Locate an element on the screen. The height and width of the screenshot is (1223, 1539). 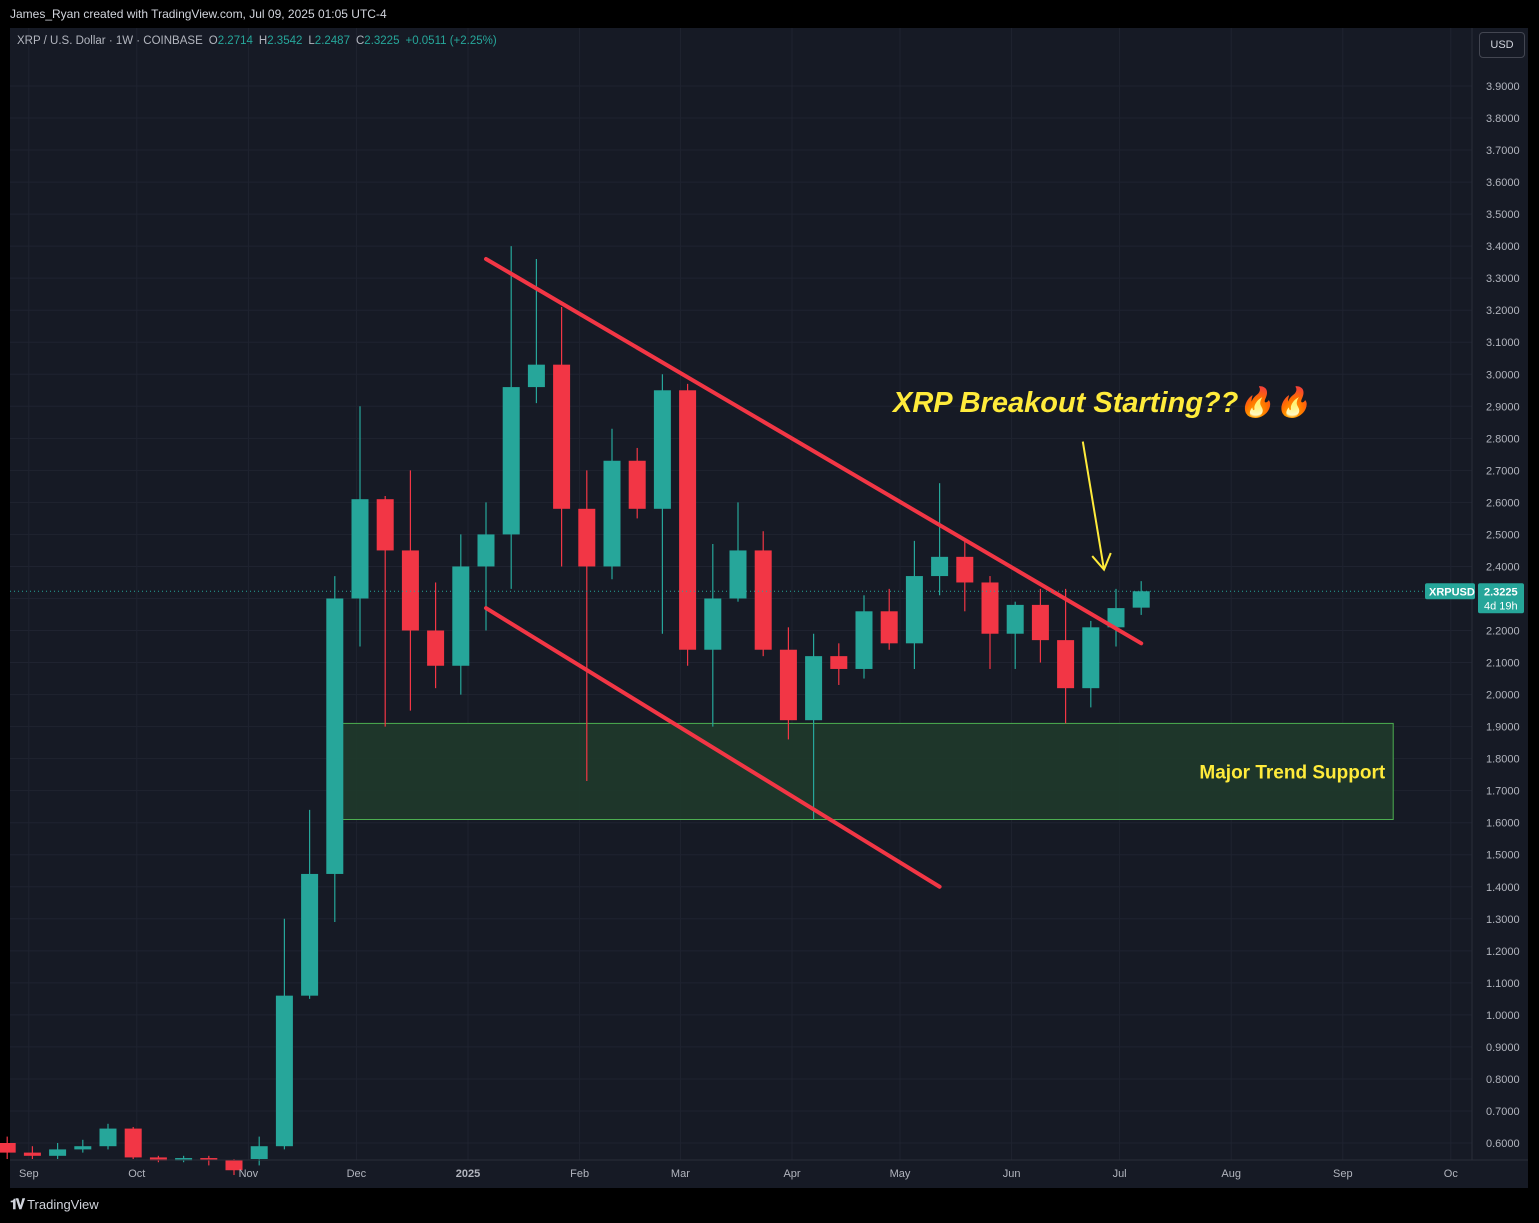
currency-button: USD is located at coordinates (1502, 45).